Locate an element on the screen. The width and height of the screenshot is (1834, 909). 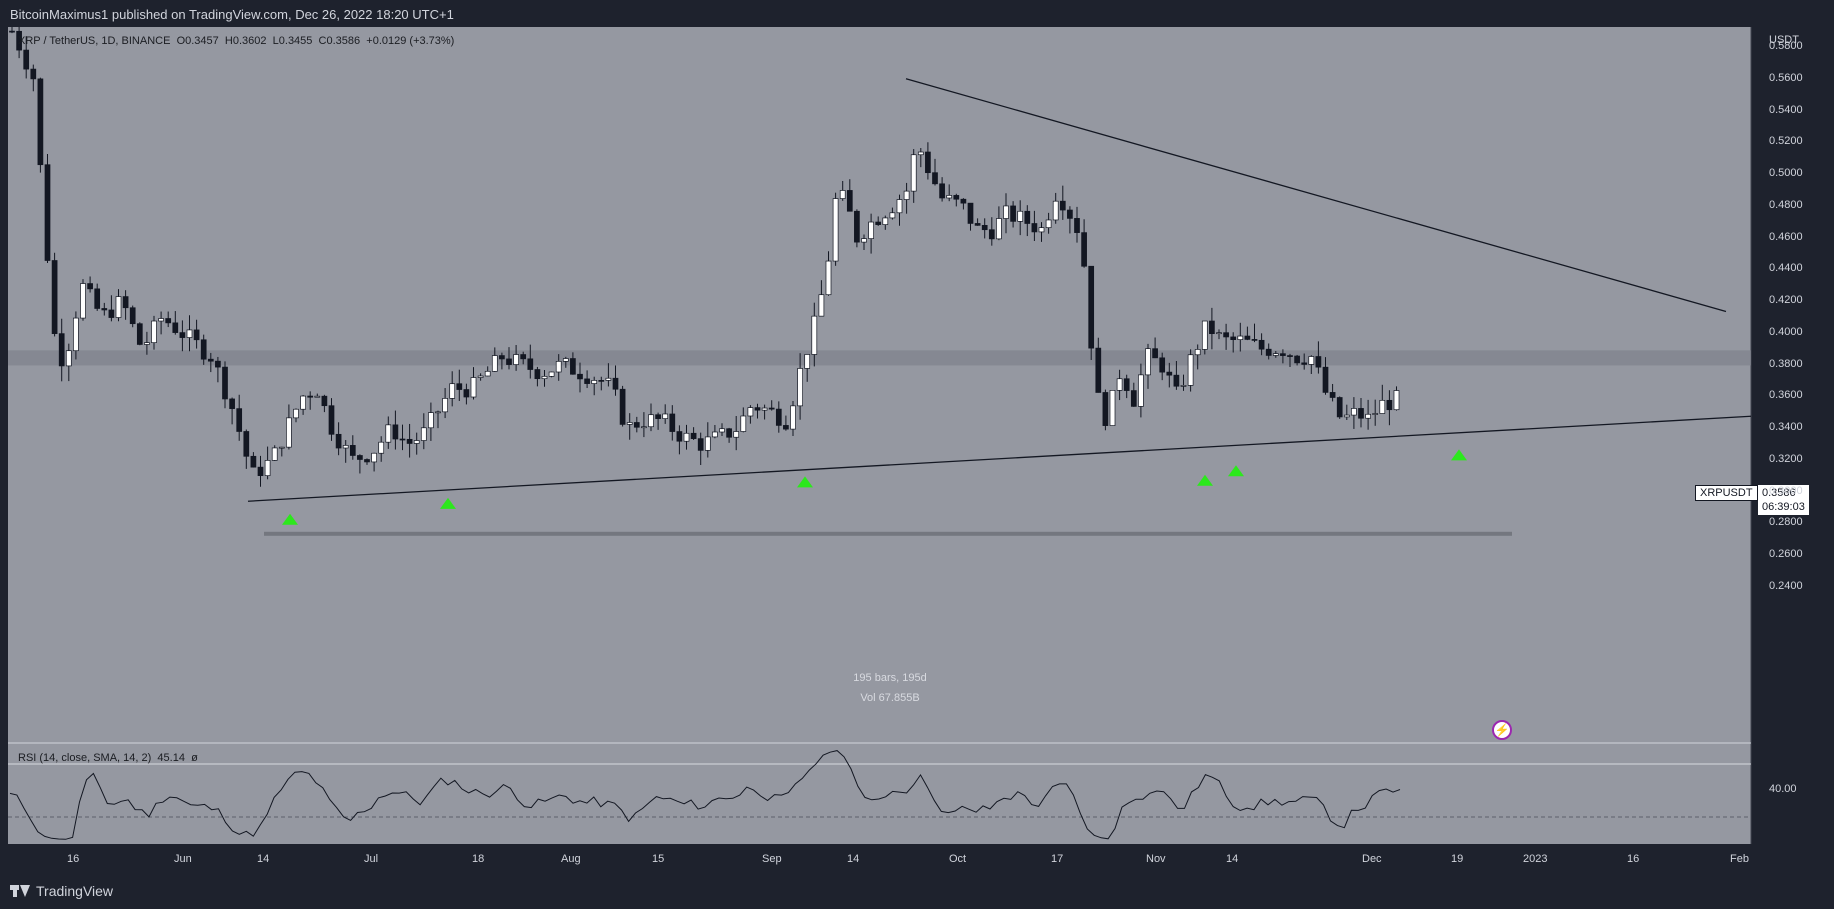
rsi-line is located at coordinates (705, 795).